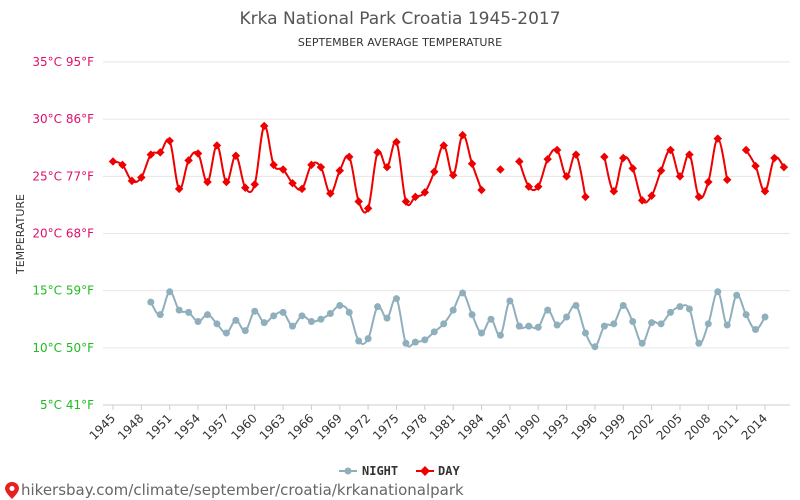  What do you see at coordinates (368, 471) in the screenshot?
I see `legend-item-night: NIGHT` at bounding box center [368, 471].